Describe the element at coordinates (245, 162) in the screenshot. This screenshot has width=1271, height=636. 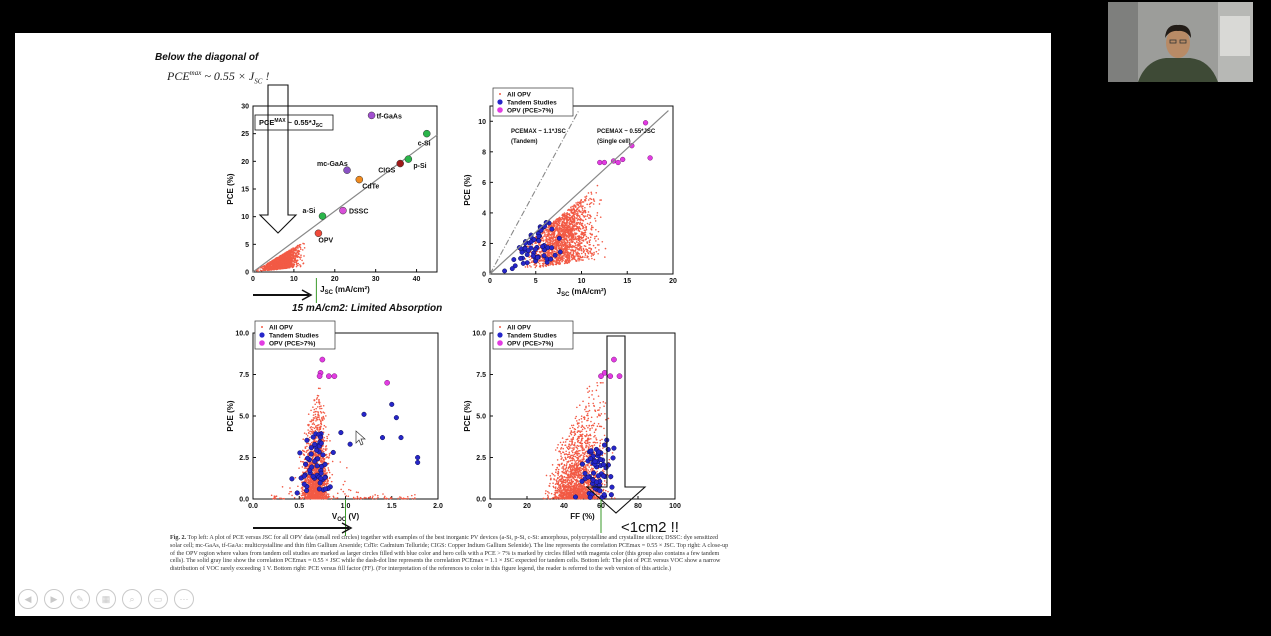
I see `y-tick-label: 20` at that location.